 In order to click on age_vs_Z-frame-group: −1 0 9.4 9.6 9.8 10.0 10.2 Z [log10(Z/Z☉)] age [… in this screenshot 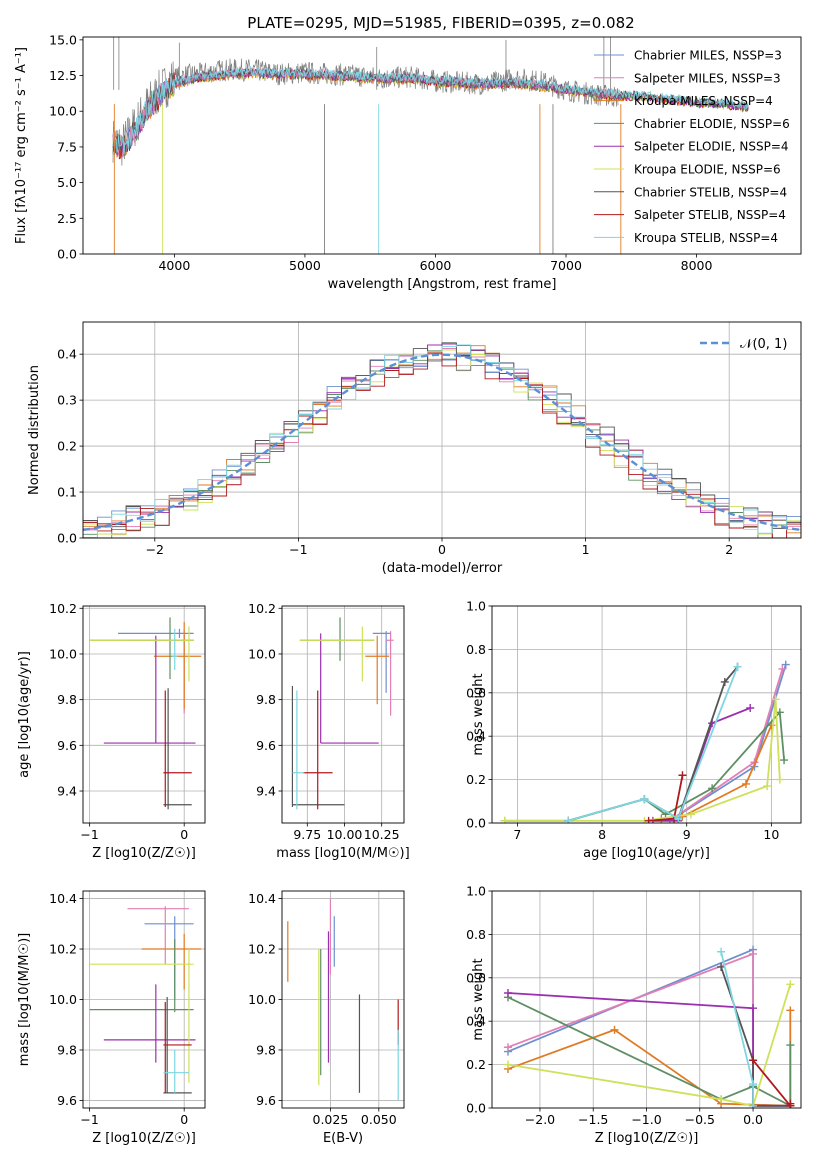, I will do `click(111, 731)`.